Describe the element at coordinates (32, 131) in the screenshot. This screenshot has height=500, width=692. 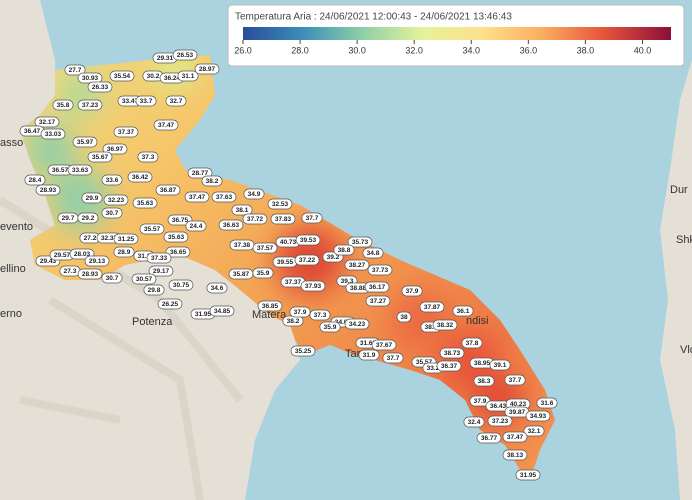
I see `station-value: 36.47` at that location.